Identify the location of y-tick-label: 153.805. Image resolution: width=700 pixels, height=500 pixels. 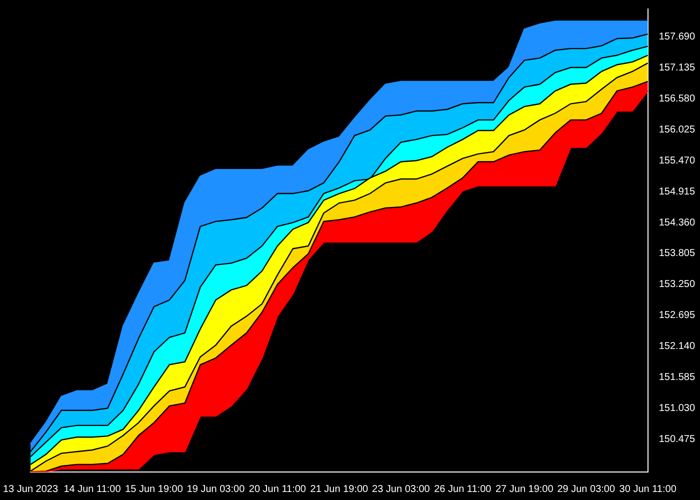
(677, 254).